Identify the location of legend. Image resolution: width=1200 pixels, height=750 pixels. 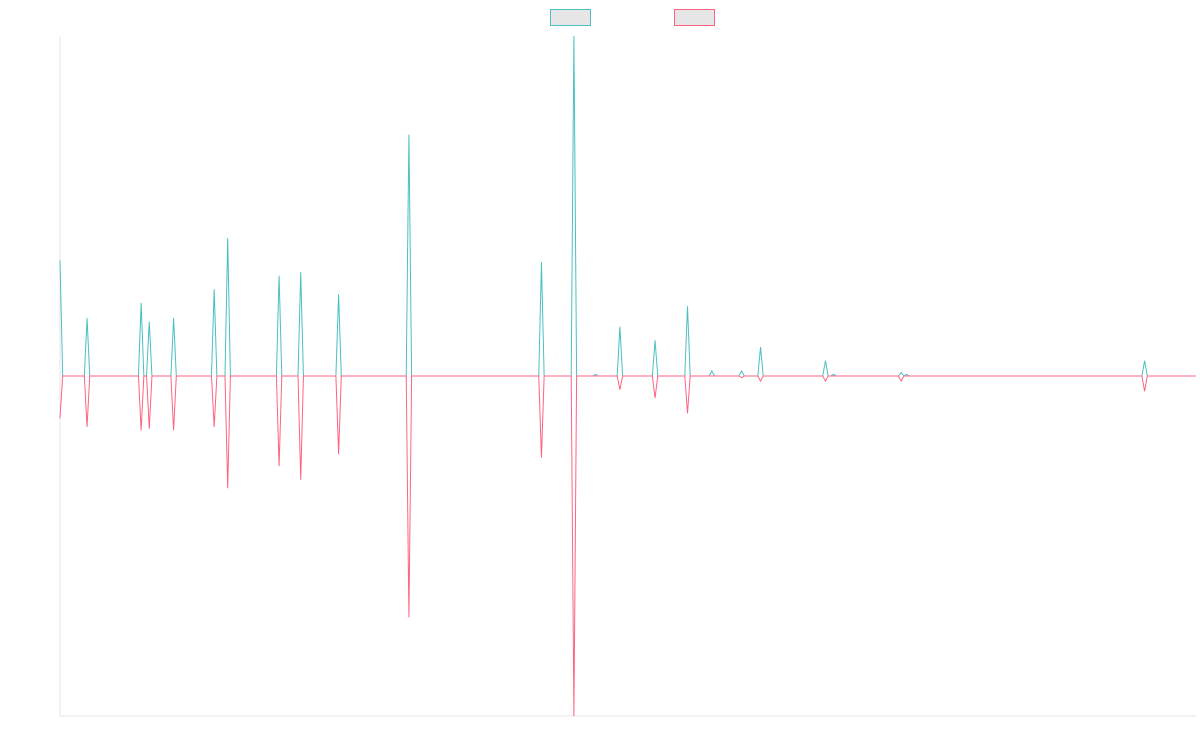
(632, 17).